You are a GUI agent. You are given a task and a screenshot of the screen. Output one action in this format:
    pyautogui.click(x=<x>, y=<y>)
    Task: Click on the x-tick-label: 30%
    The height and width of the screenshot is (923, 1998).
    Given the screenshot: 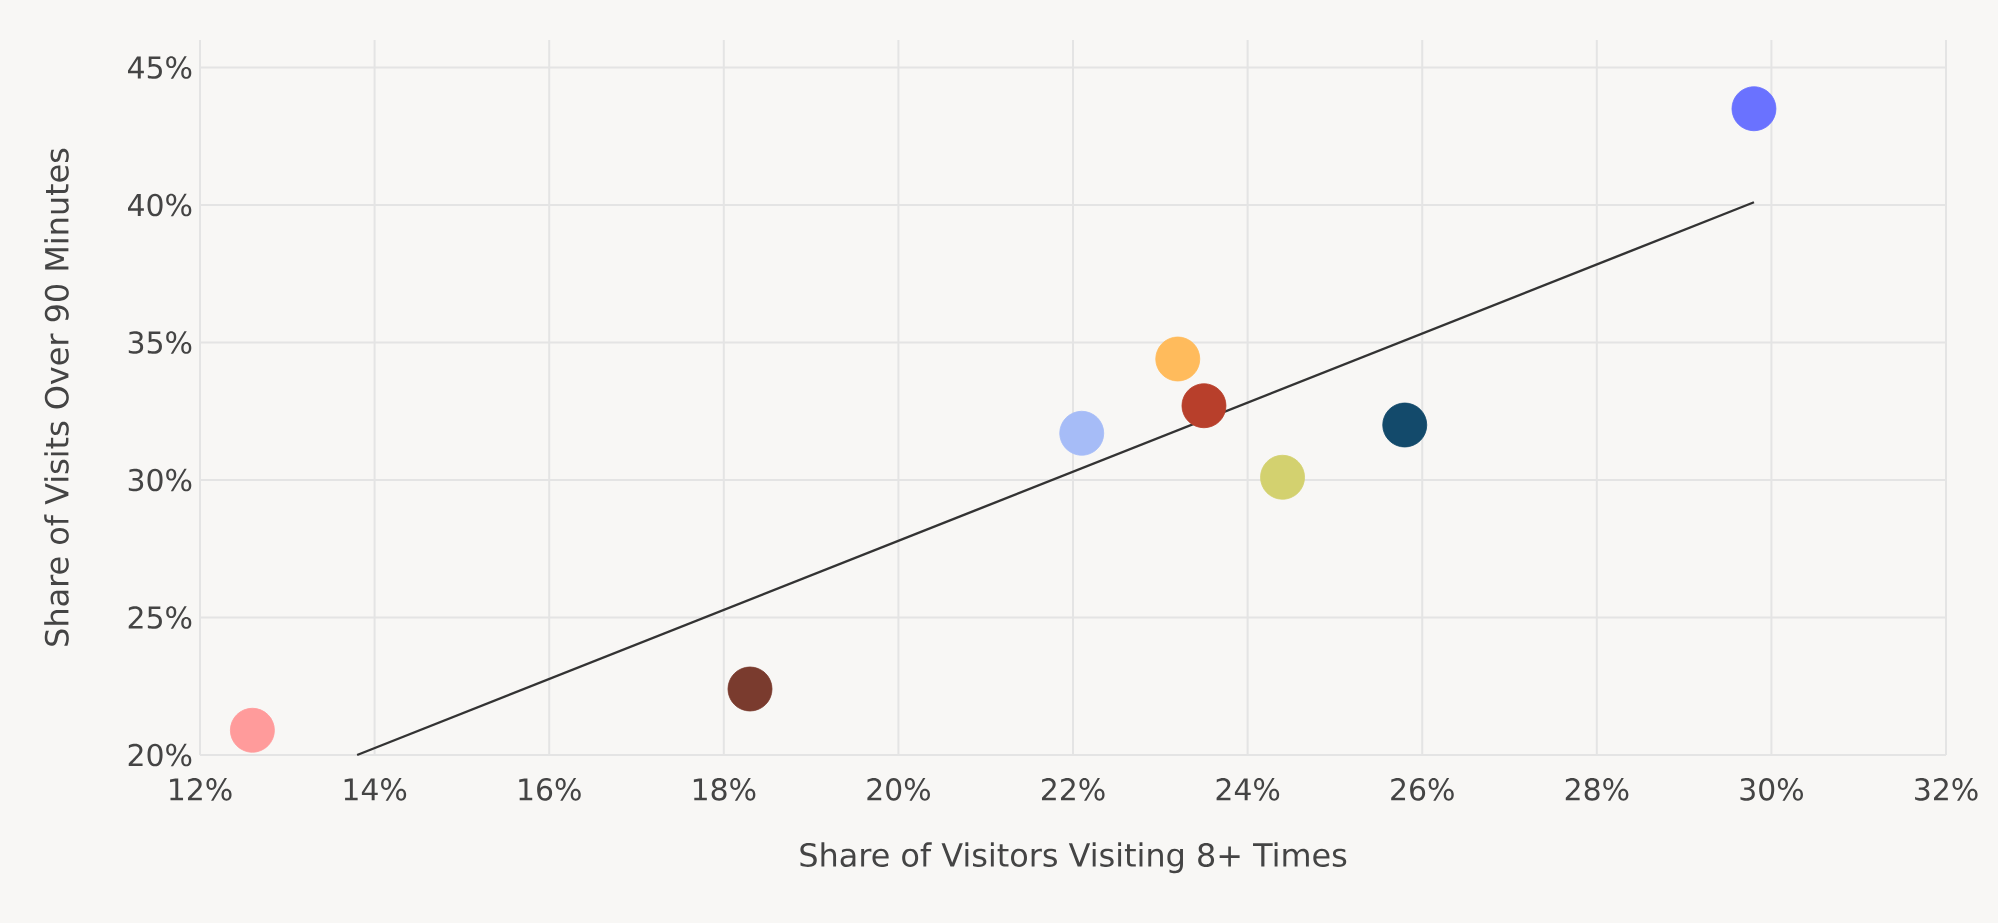 What is the action you would take?
    pyautogui.click(x=1771, y=789)
    